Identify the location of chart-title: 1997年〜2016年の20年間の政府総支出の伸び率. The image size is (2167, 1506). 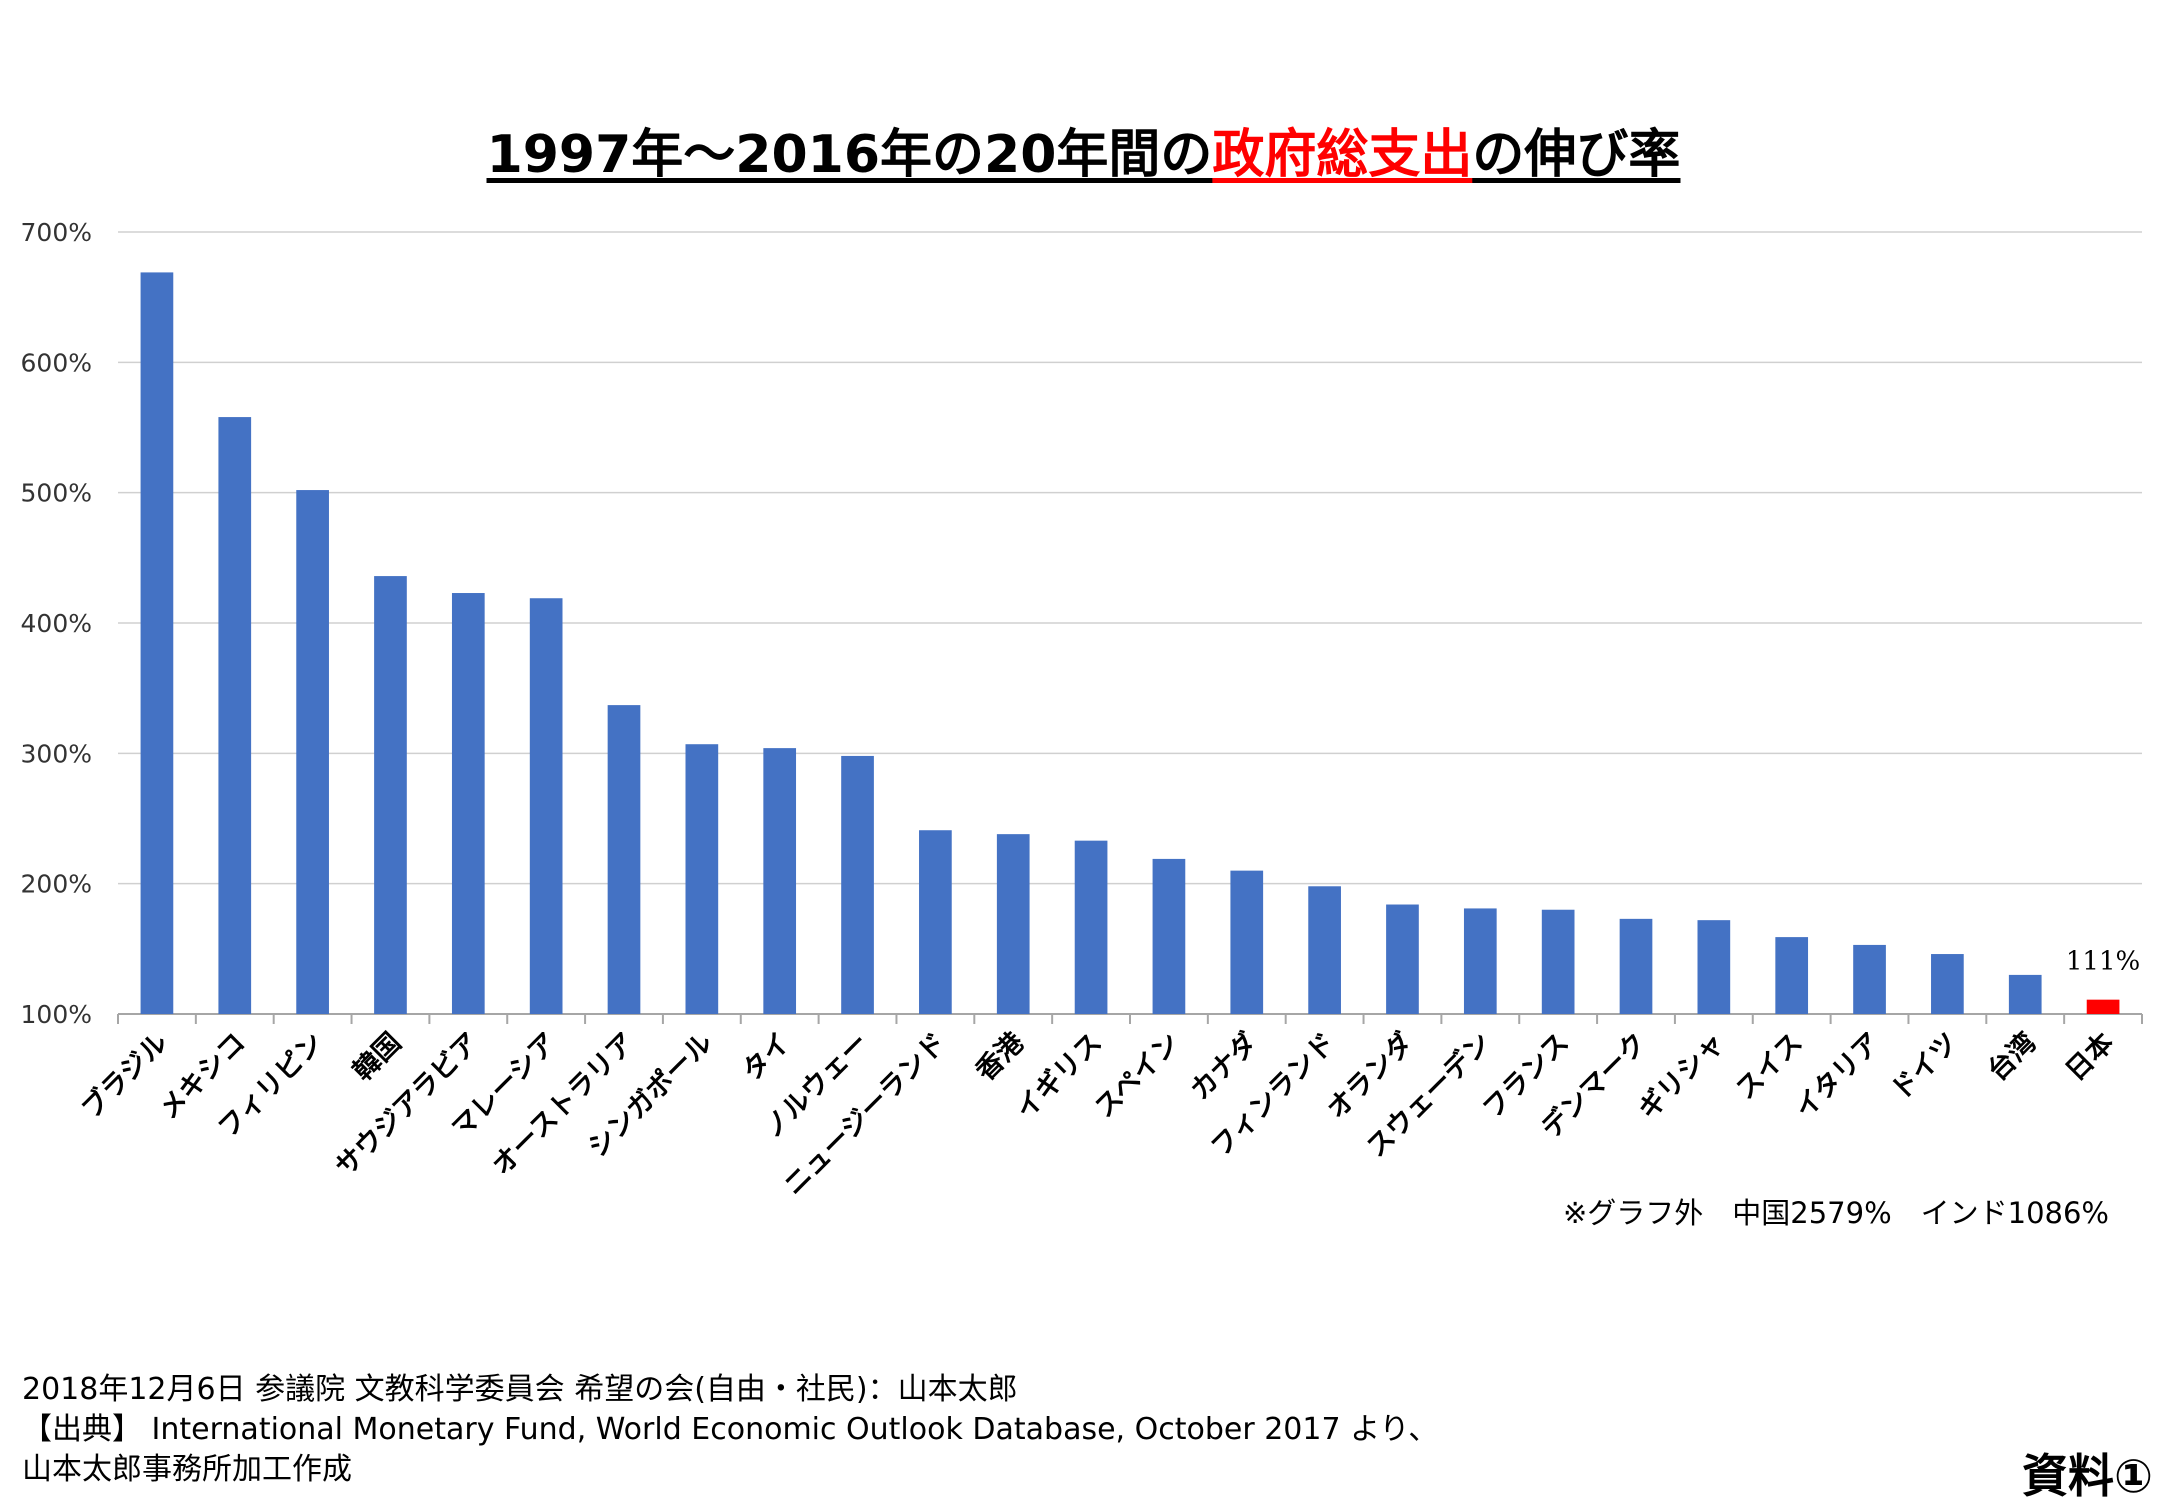
(1083, 149).